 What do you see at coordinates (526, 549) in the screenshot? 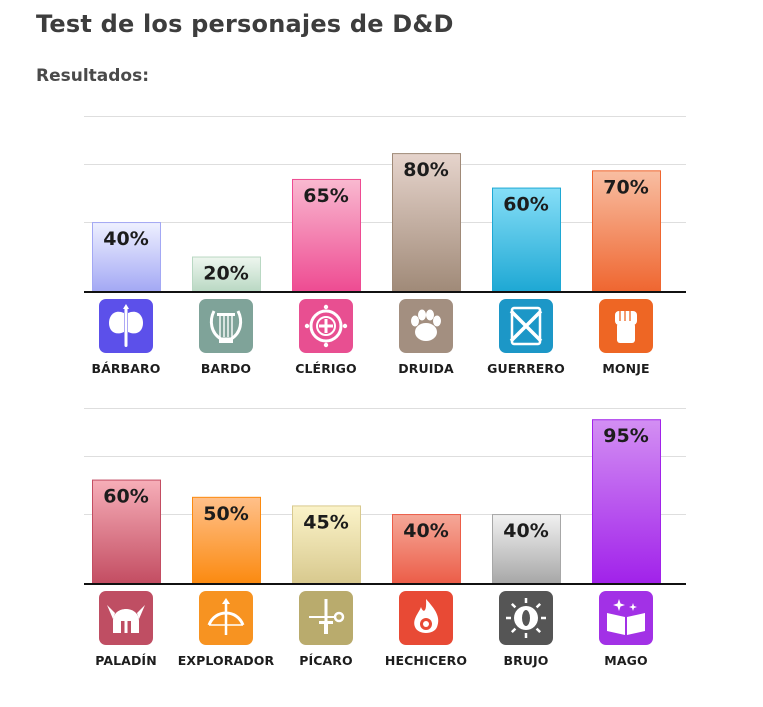
I see `bar-brujo` at bounding box center [526, 549].